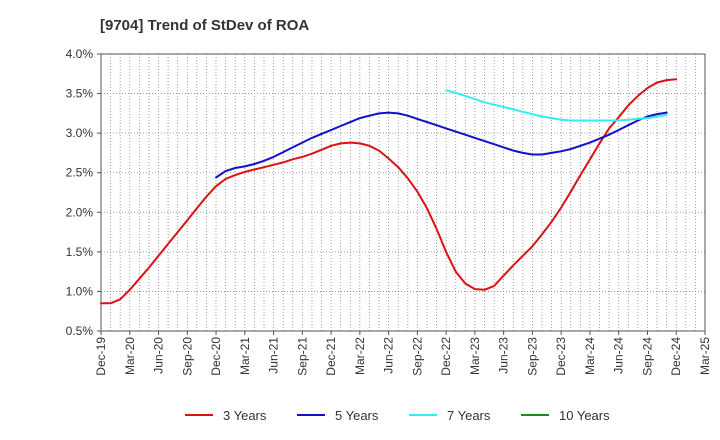 Image resolution: width=720 pixels, height=440 pixels. I want to click on y-tick-label: 3.0%, so click(80, 133).